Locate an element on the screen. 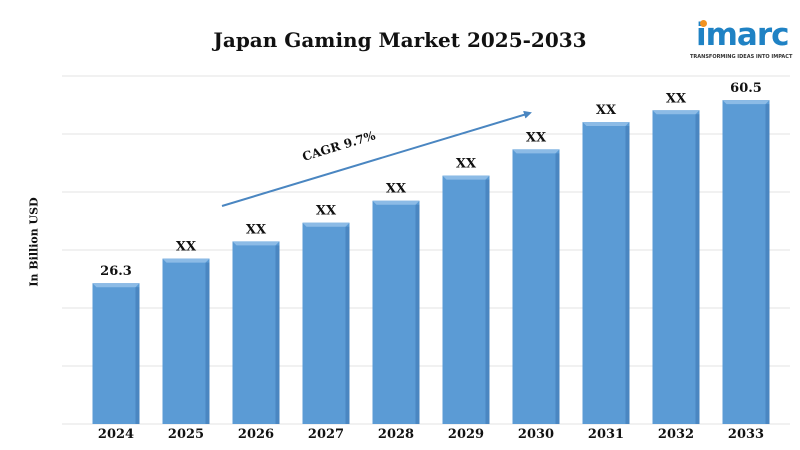  x-tick-2024: 2024 is located at coordinates (116, 434).